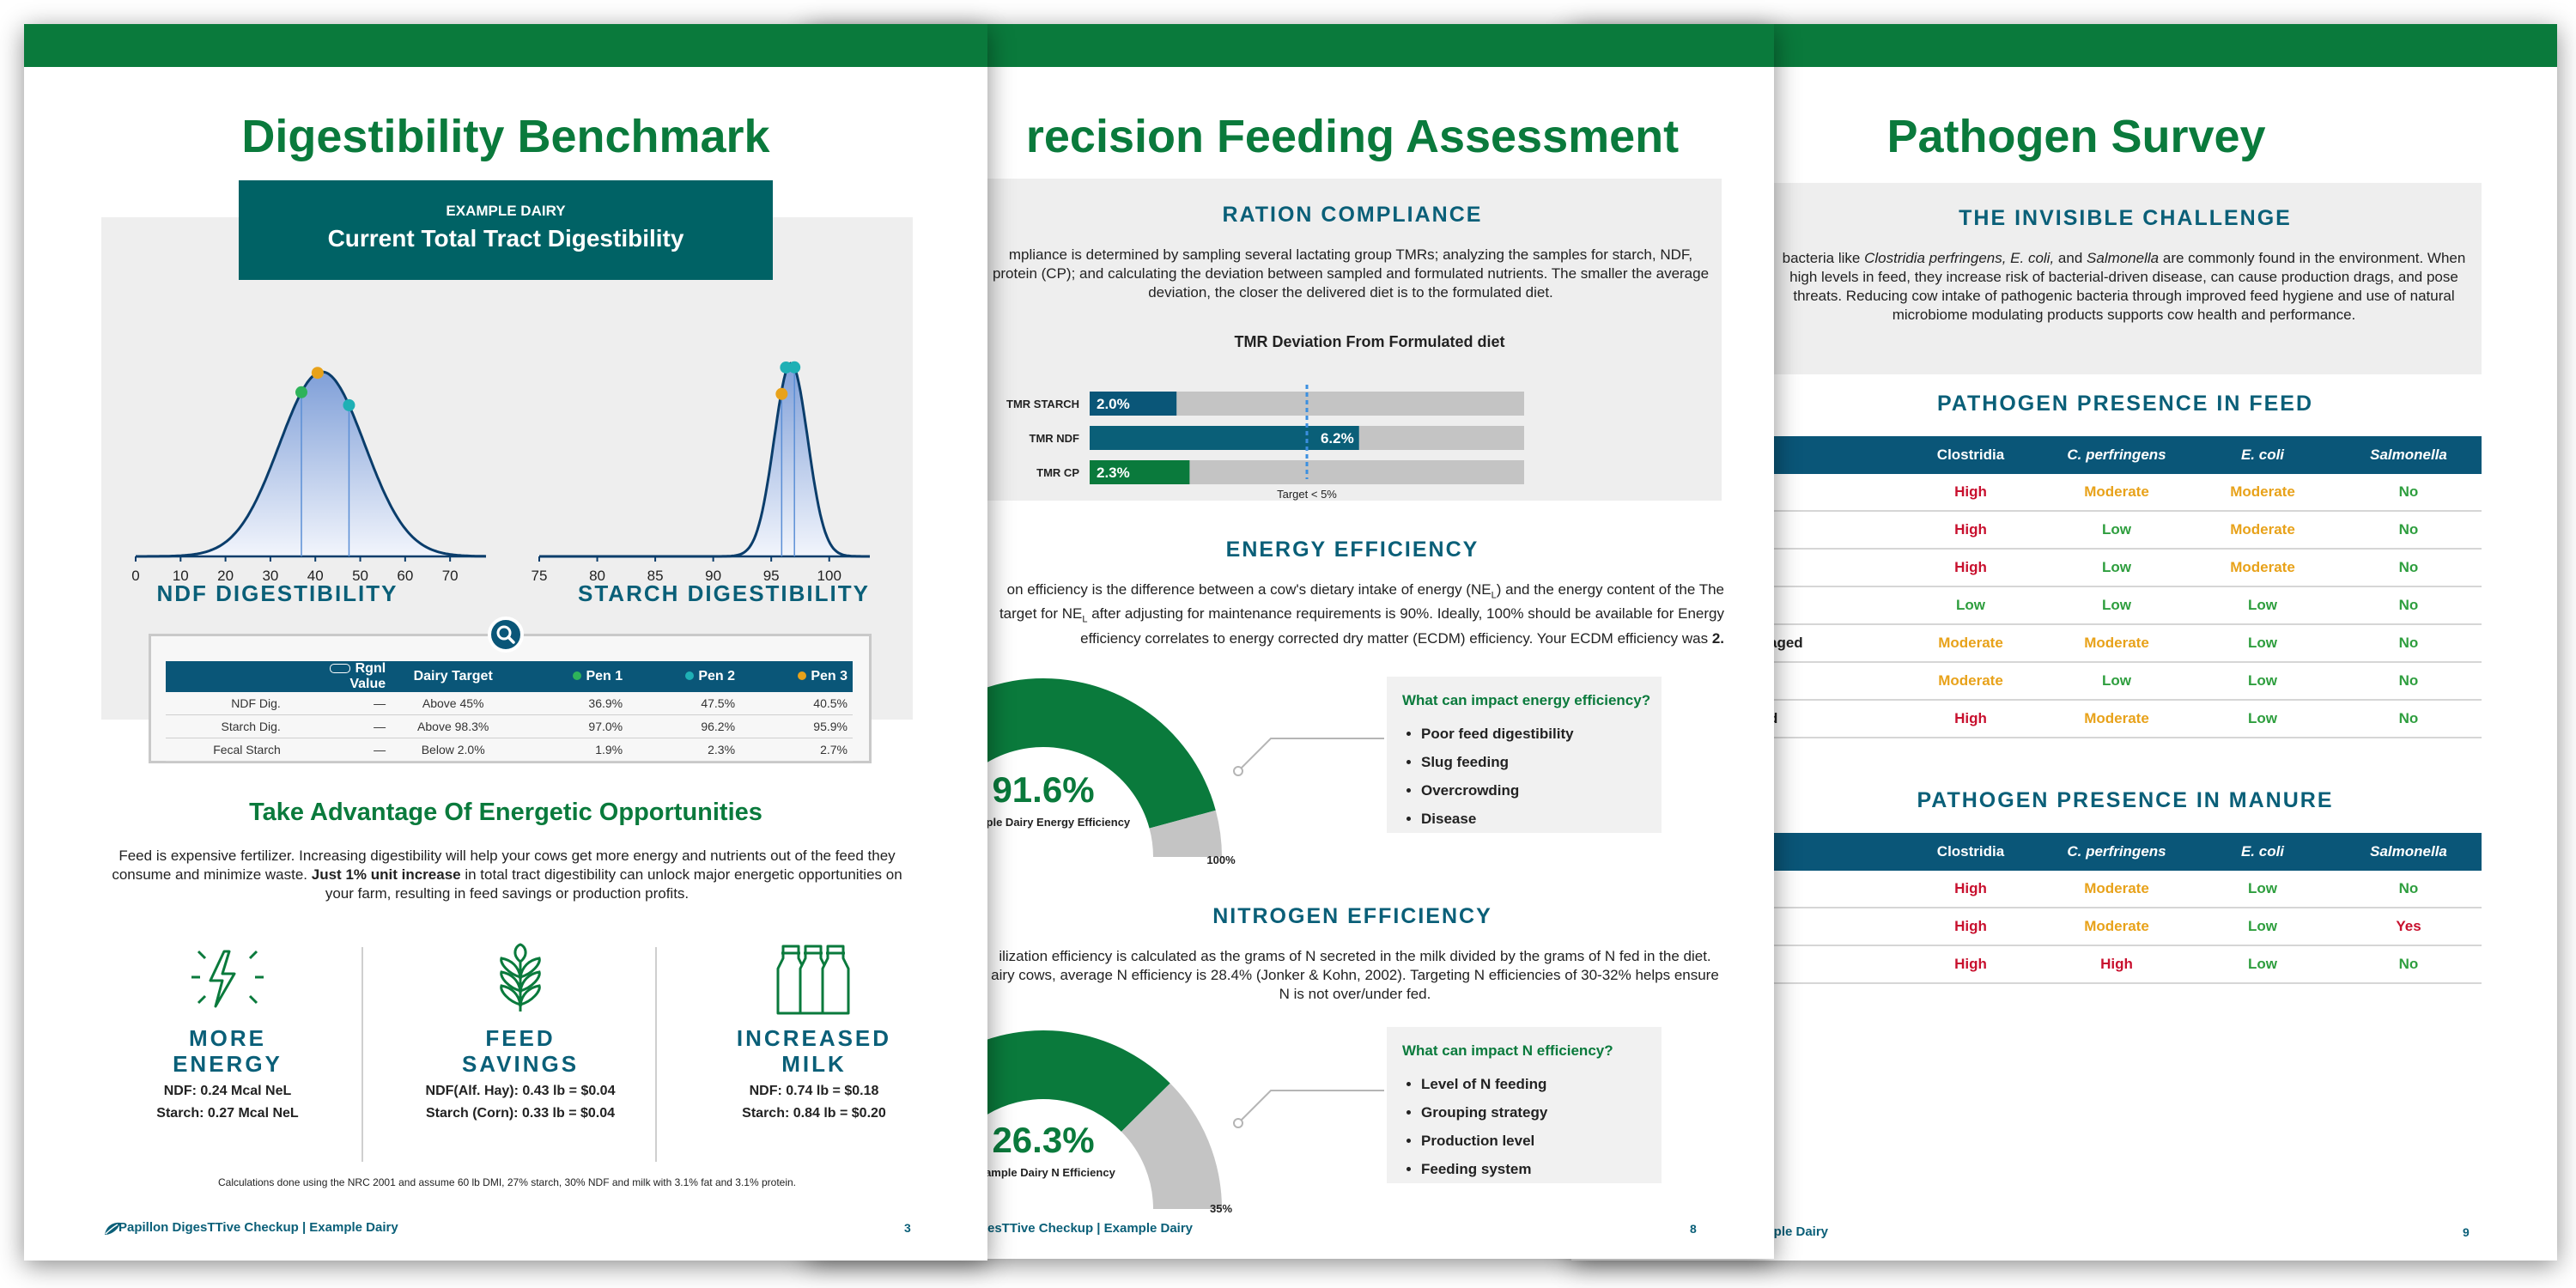 Image resolution: width=2576 pixels, height=1288 pixels. I want to click on tmr-chart-title: TMR Deviation From Formulated diet, so click(1369, 342).